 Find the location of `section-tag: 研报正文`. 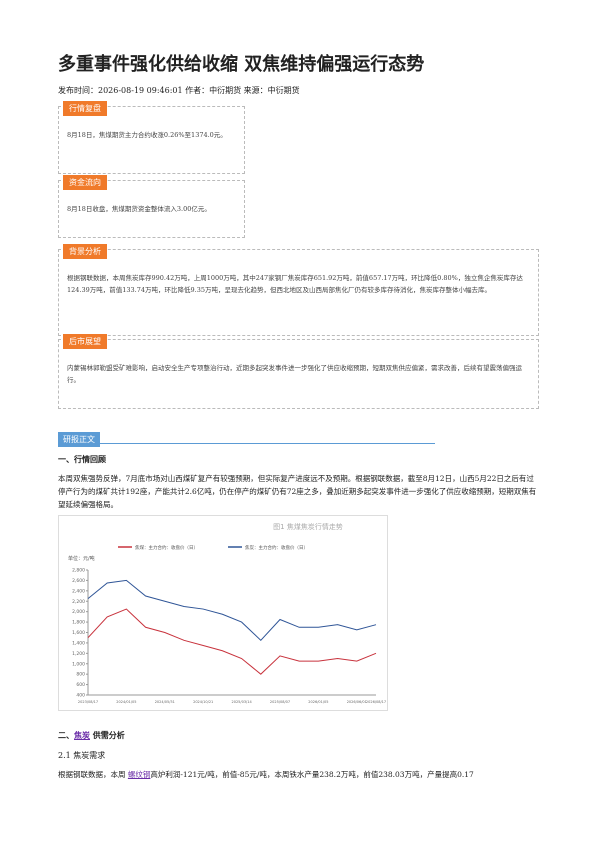

section-tag: 研报正文 is located at coordinates (79, 439).